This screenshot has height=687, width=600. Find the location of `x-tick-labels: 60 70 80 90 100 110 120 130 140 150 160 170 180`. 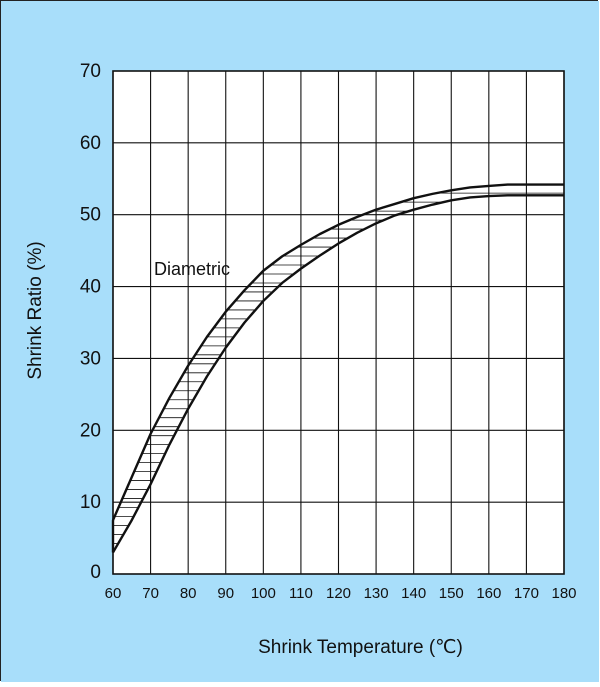

x-tick-labels: 60 70 80 90 100 110 120 130 140 150 160 170 180 is located at coordinates (341, 593).